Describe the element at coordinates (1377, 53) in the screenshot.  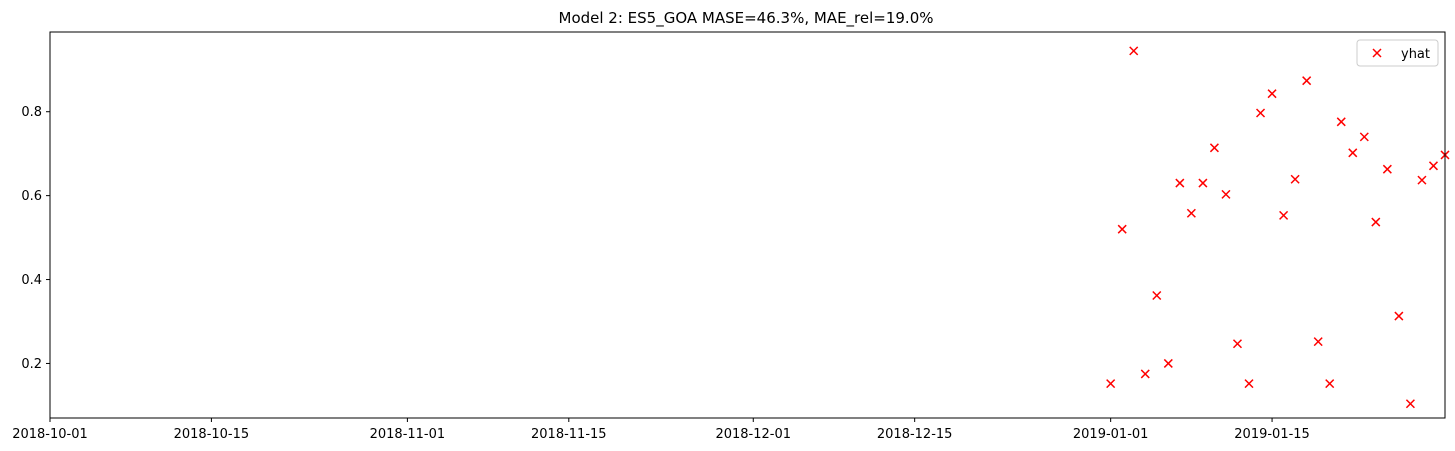
I see `legend-marker-yhat` at that location.